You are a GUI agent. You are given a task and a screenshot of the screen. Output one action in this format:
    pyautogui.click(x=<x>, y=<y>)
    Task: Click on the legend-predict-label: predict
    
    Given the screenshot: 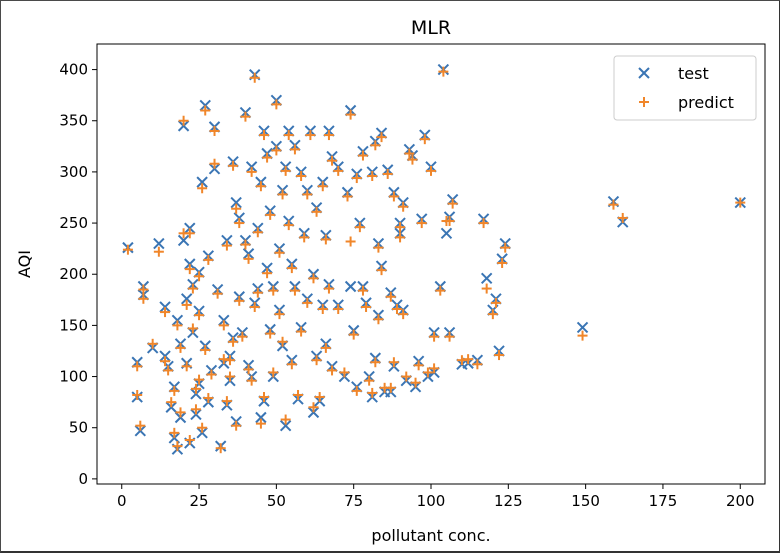 What is the action you would take?
    pyautogui.click(x=706, y=102)
    